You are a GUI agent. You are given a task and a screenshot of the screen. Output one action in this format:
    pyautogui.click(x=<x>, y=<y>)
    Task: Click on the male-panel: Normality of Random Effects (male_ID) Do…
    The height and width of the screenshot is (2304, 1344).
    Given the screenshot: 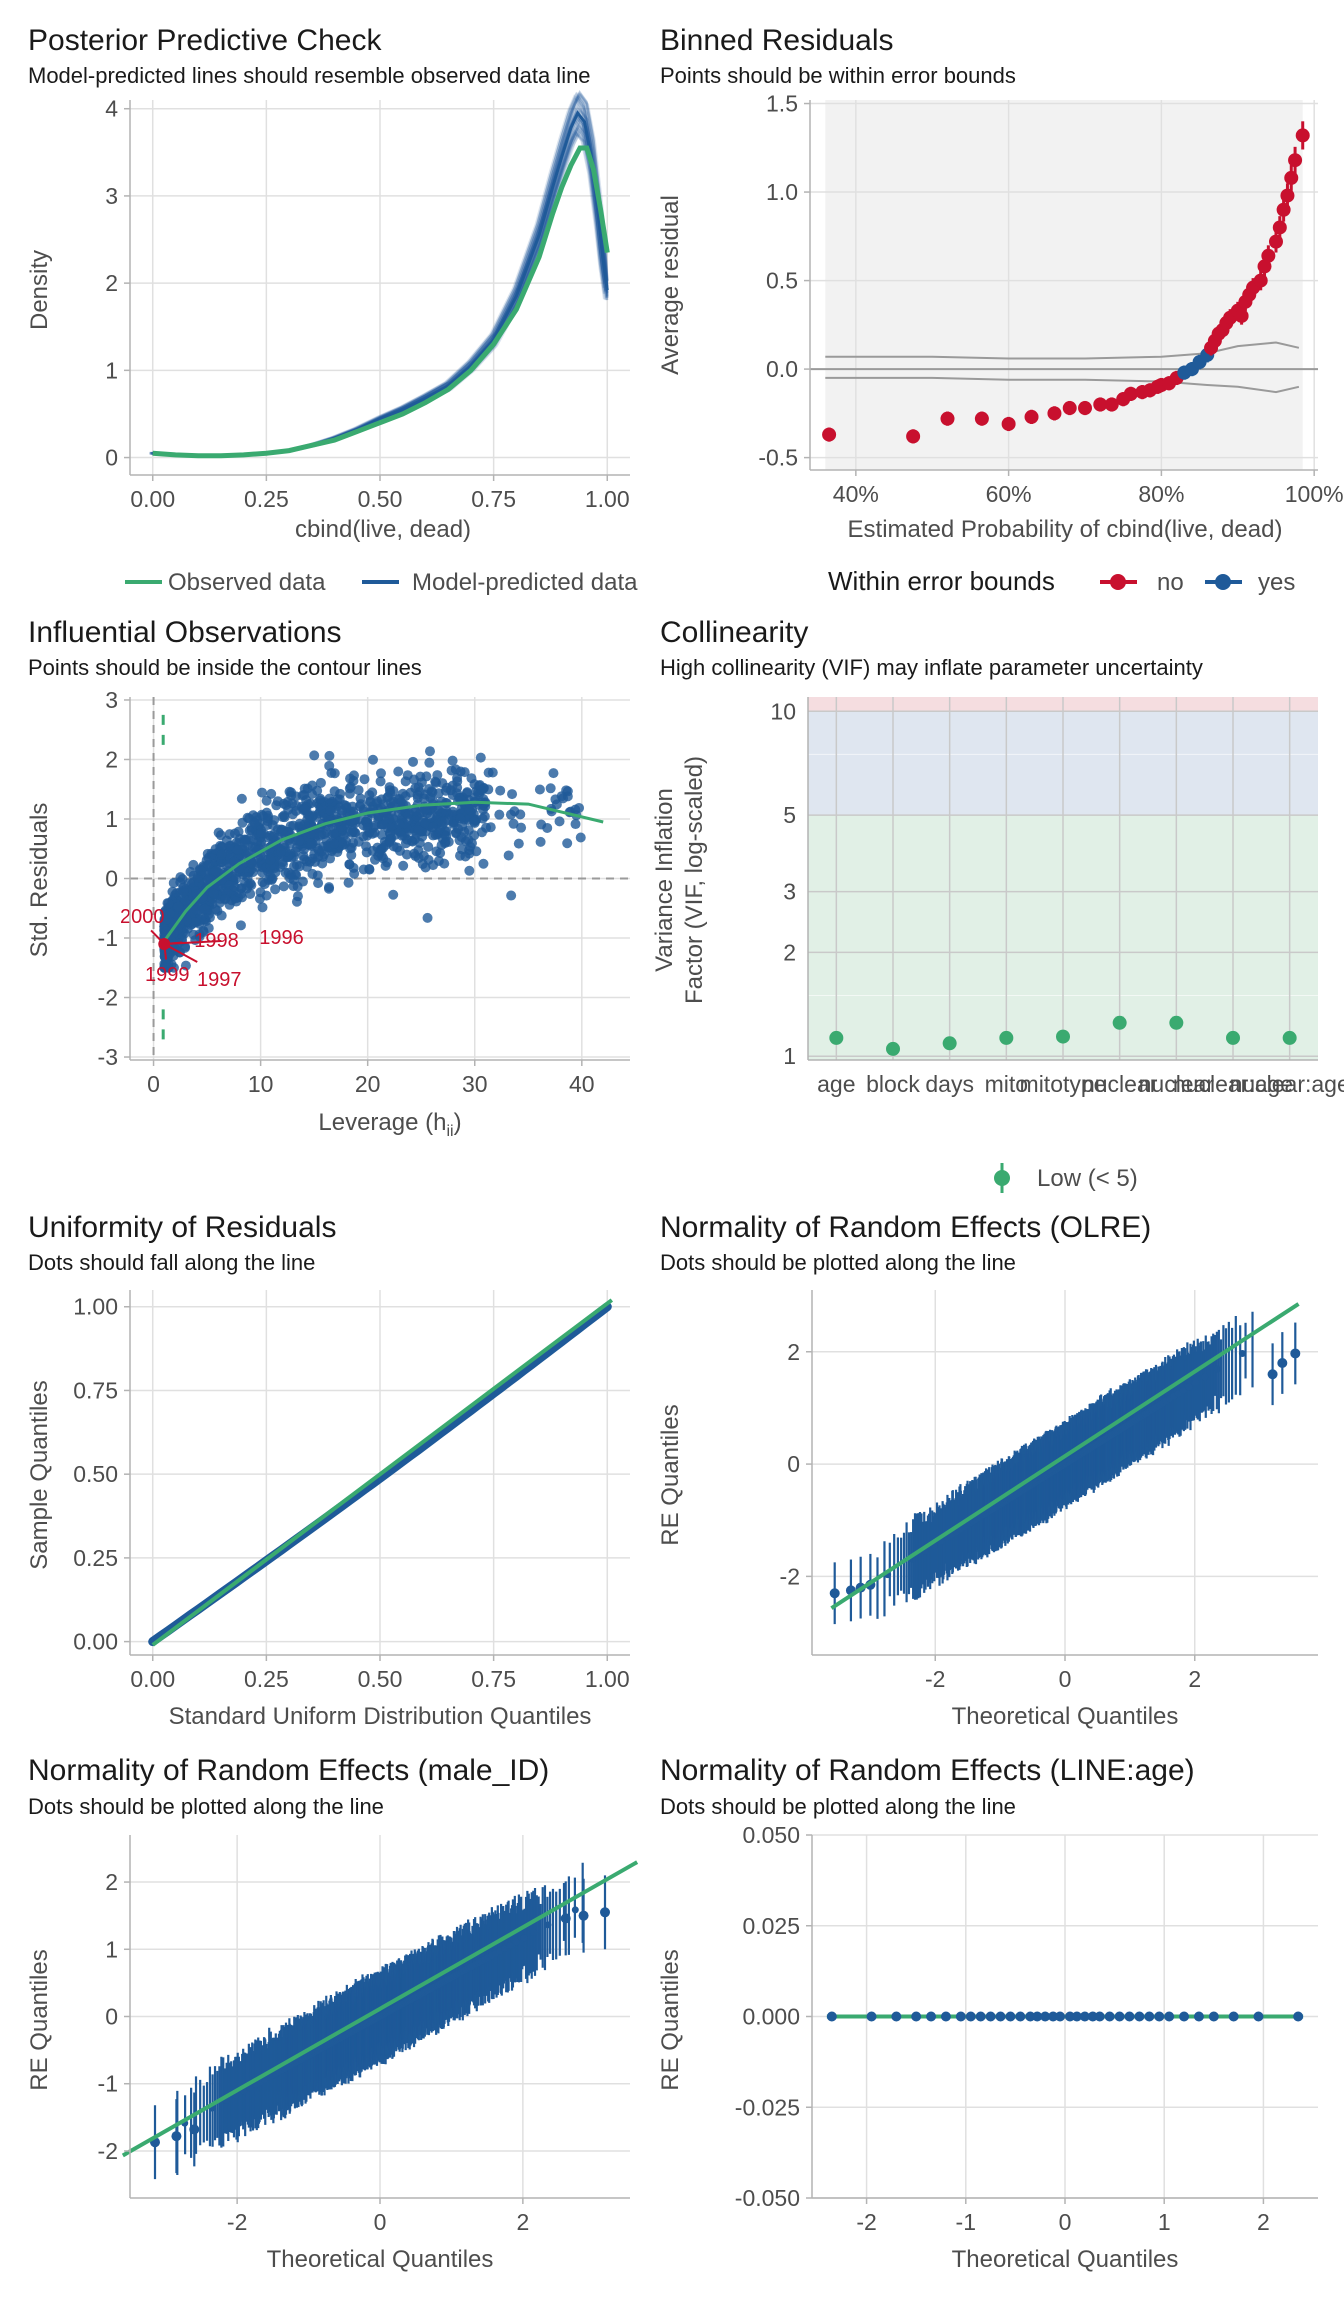 What is the action you would take?
    pyautogui.click(x=332, y=2013)
    